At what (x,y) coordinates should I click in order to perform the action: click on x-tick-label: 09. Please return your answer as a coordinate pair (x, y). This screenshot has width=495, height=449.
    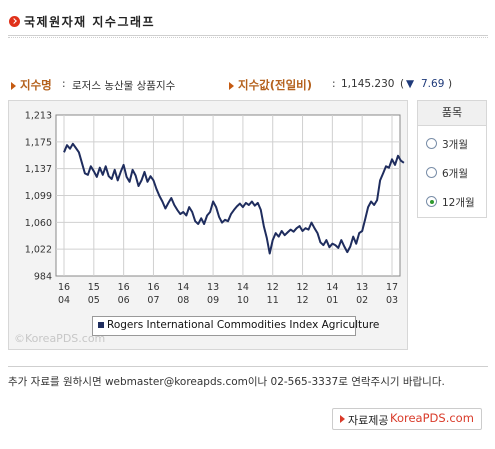
    Looking at the image, I should click on (213, 300).